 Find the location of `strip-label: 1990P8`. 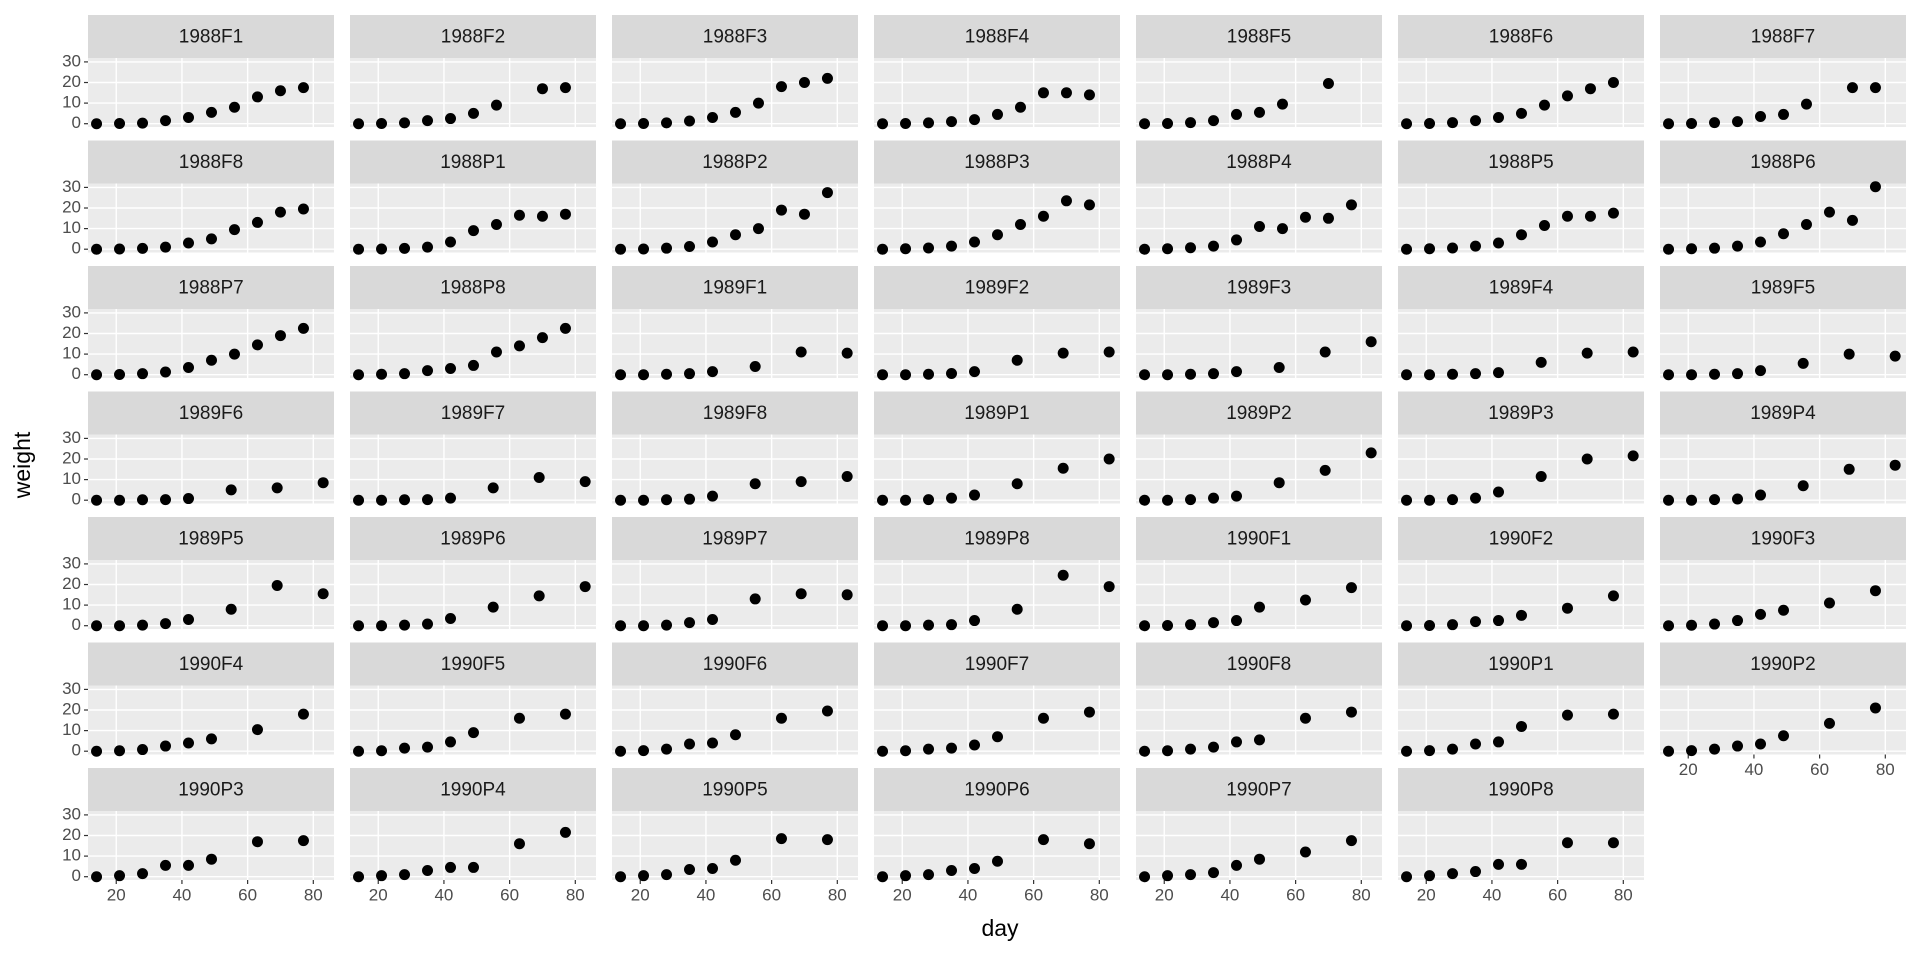

strip-label: 1990P8 is located at coordinates (1521, 790).